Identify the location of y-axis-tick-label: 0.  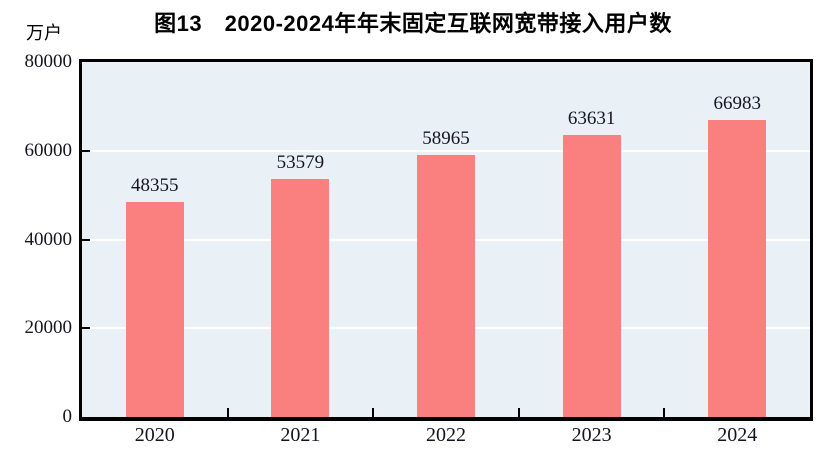
(67, 416).